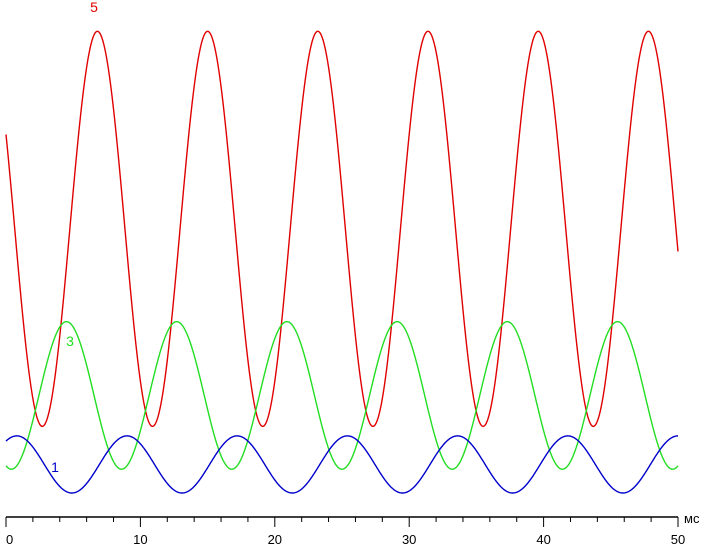 This screenshot has height=546, width=703. What do you see at coordinates (409, 539) in the screenshot?
I see `x-tick-label: 30` at bounding box center [409, 539].